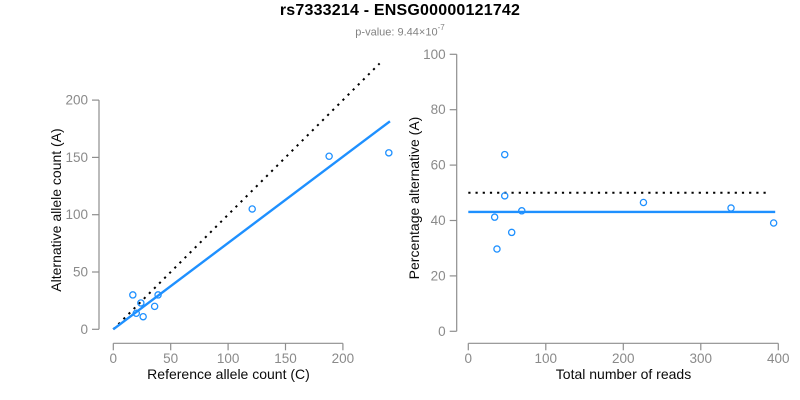  Describe the element at coordinates (546, 358) in the screenshot. I see `right-x-tick-label: 100` at that location.